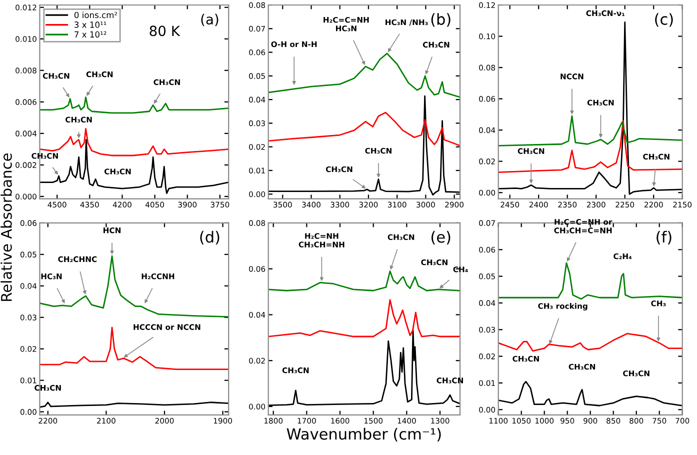 Image resolution: width=697 pixels, height=455 pixels. I want to click on annotation: (f), so click(664, 237).